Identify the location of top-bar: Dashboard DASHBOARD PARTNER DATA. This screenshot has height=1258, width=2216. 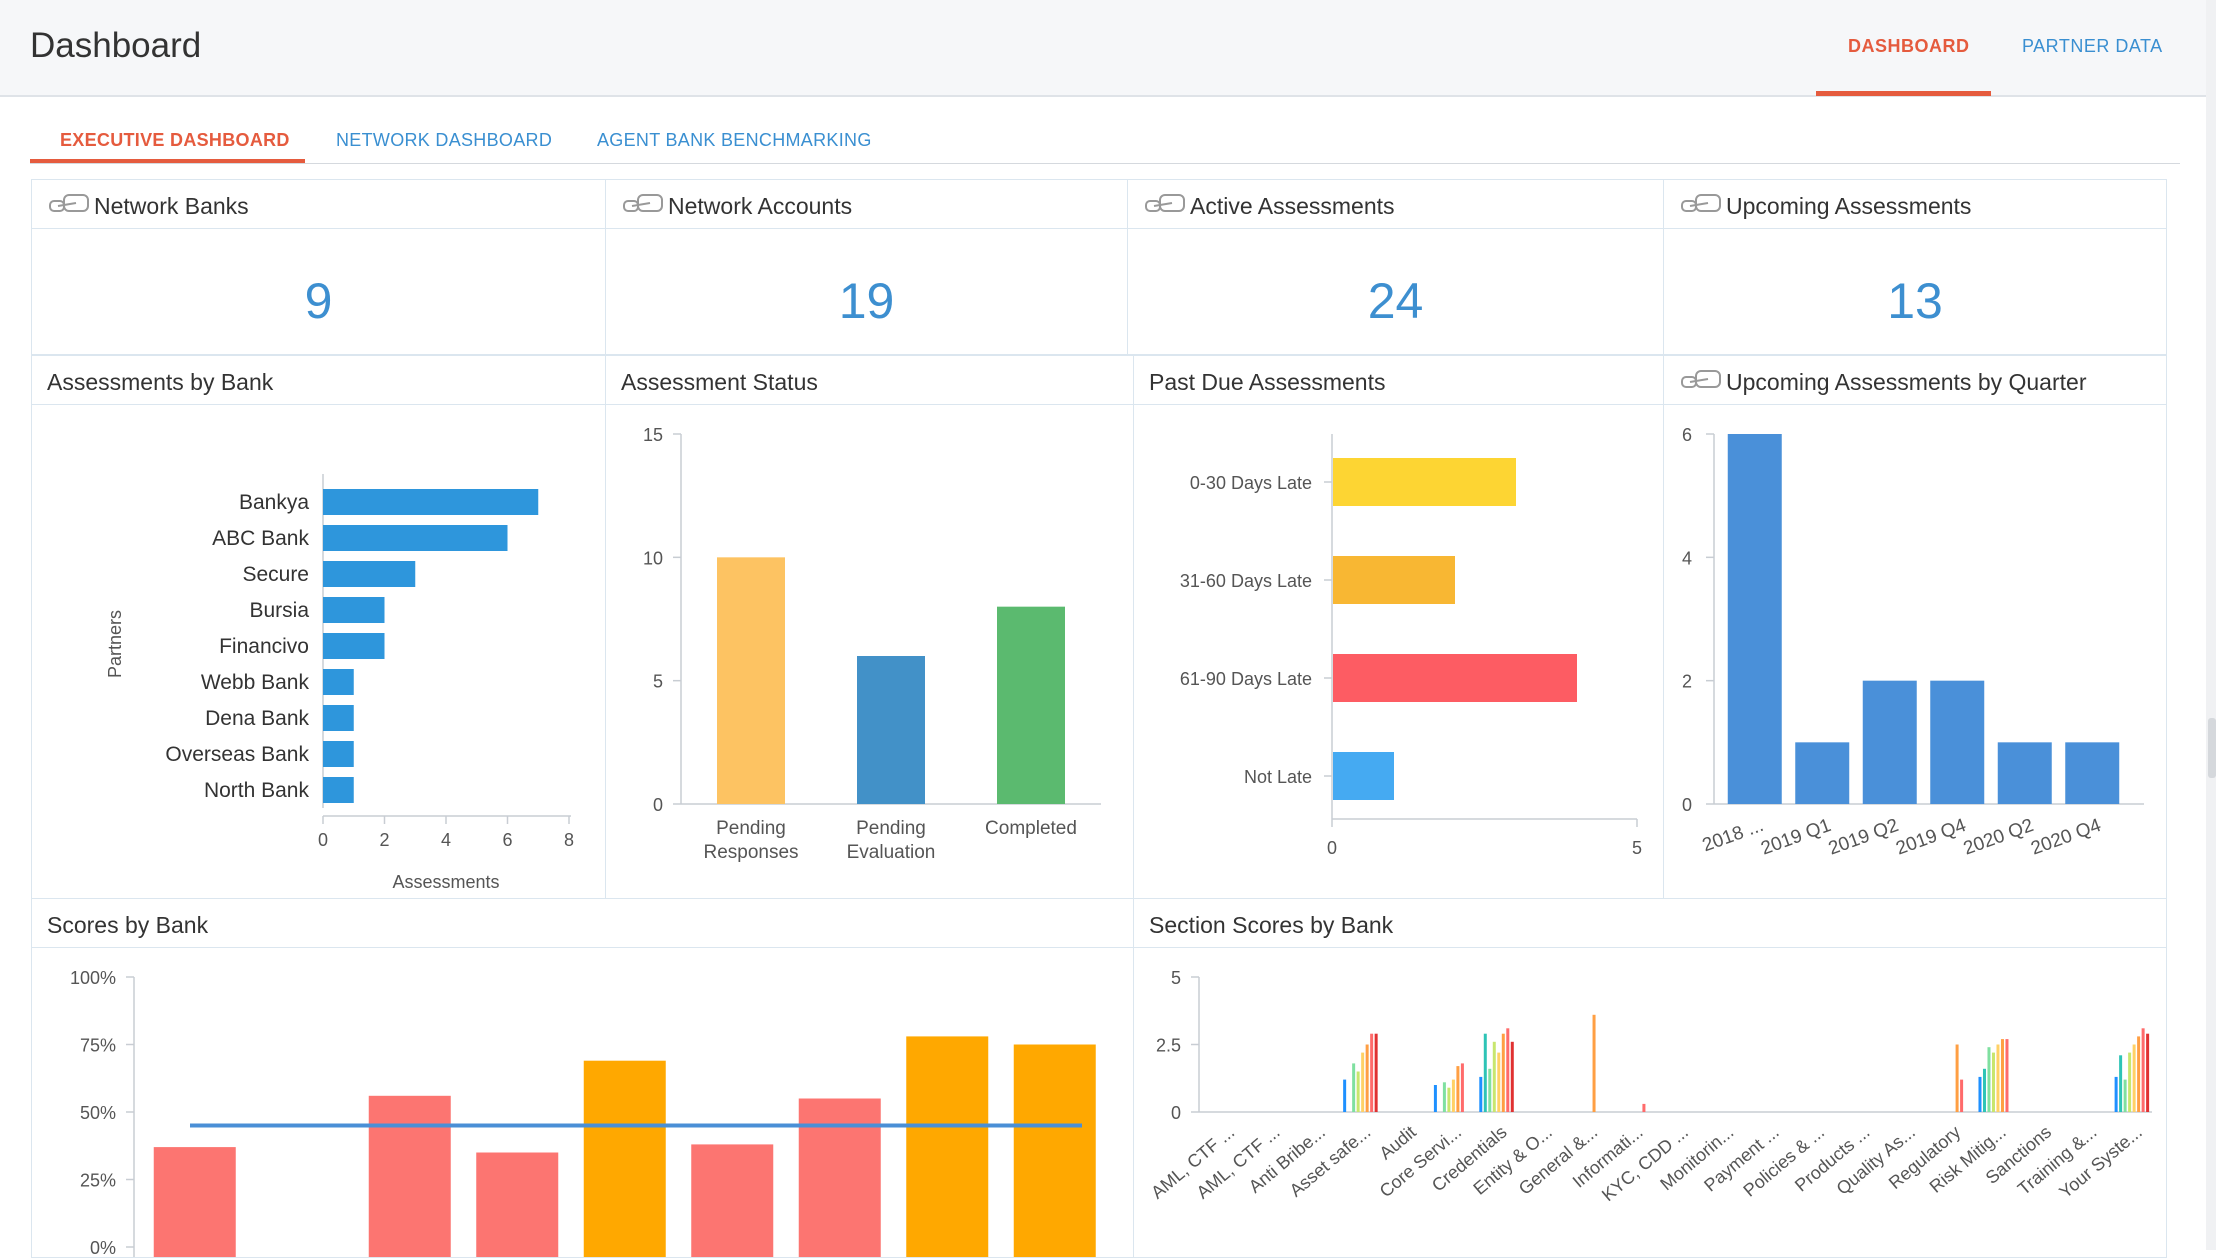
(1108, 48).